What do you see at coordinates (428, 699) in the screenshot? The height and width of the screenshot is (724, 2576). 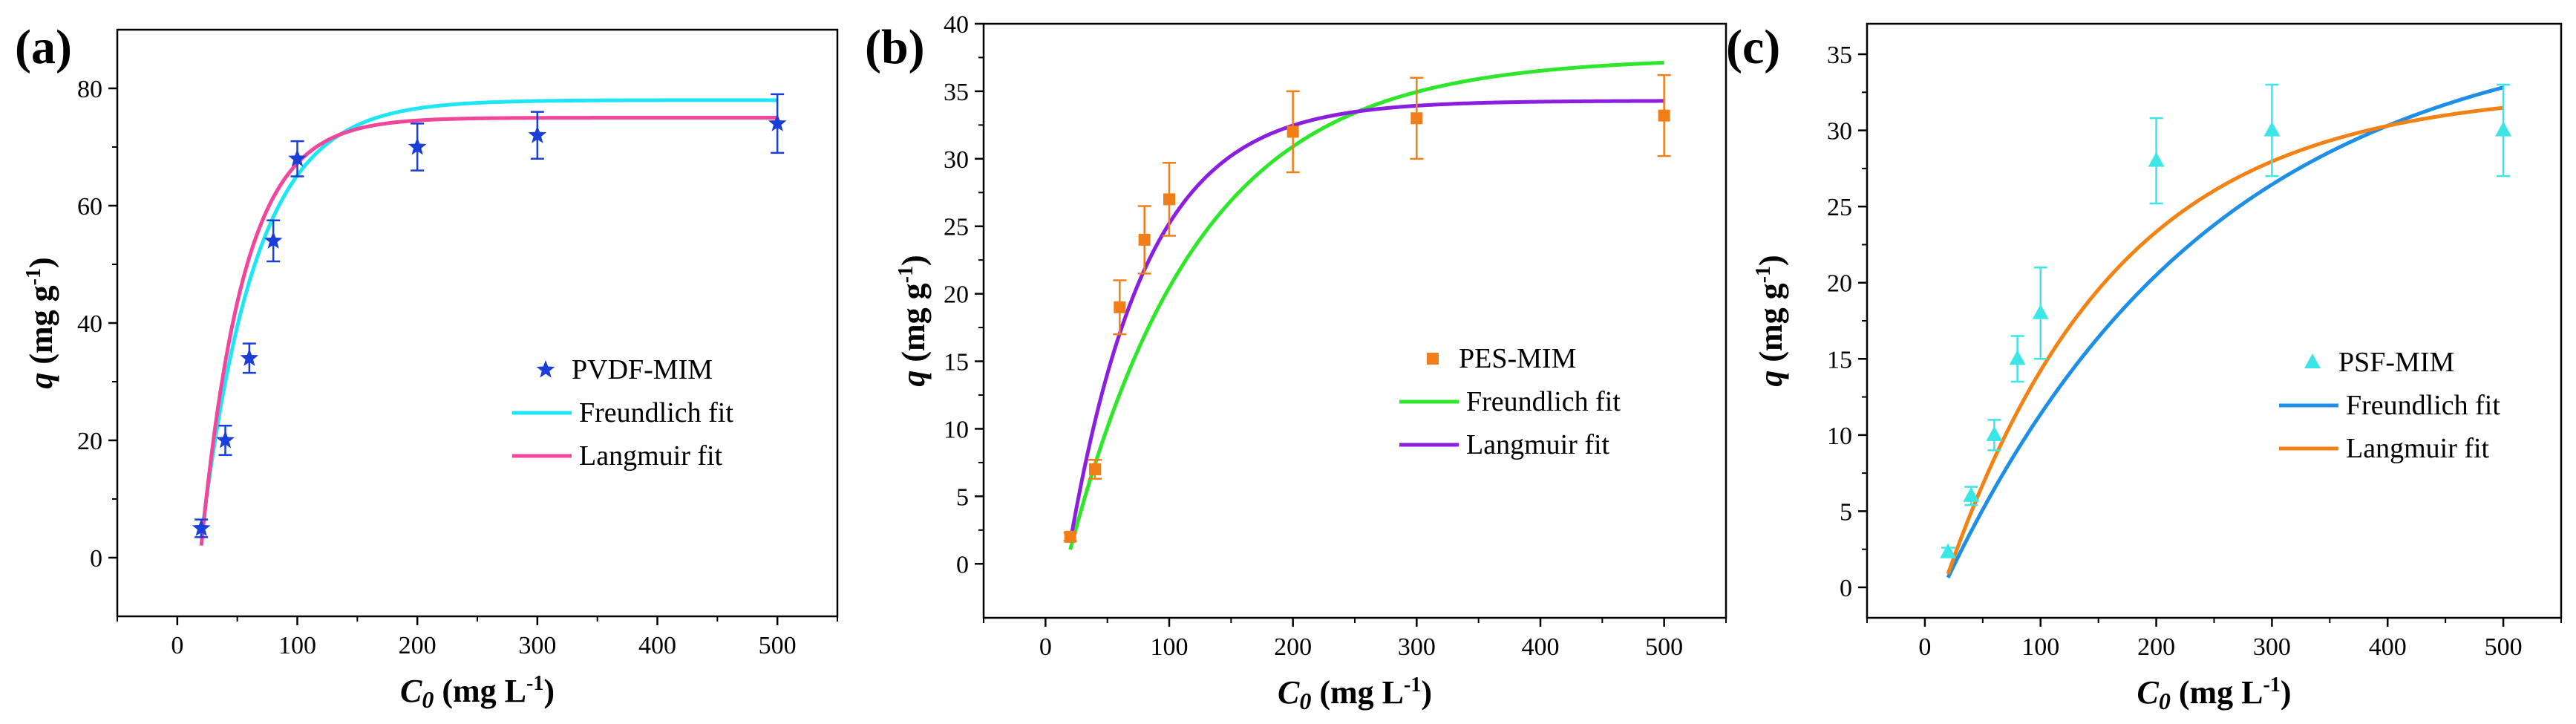 I see `x-axis-subscript: 0` at bounding box center [428, 699].